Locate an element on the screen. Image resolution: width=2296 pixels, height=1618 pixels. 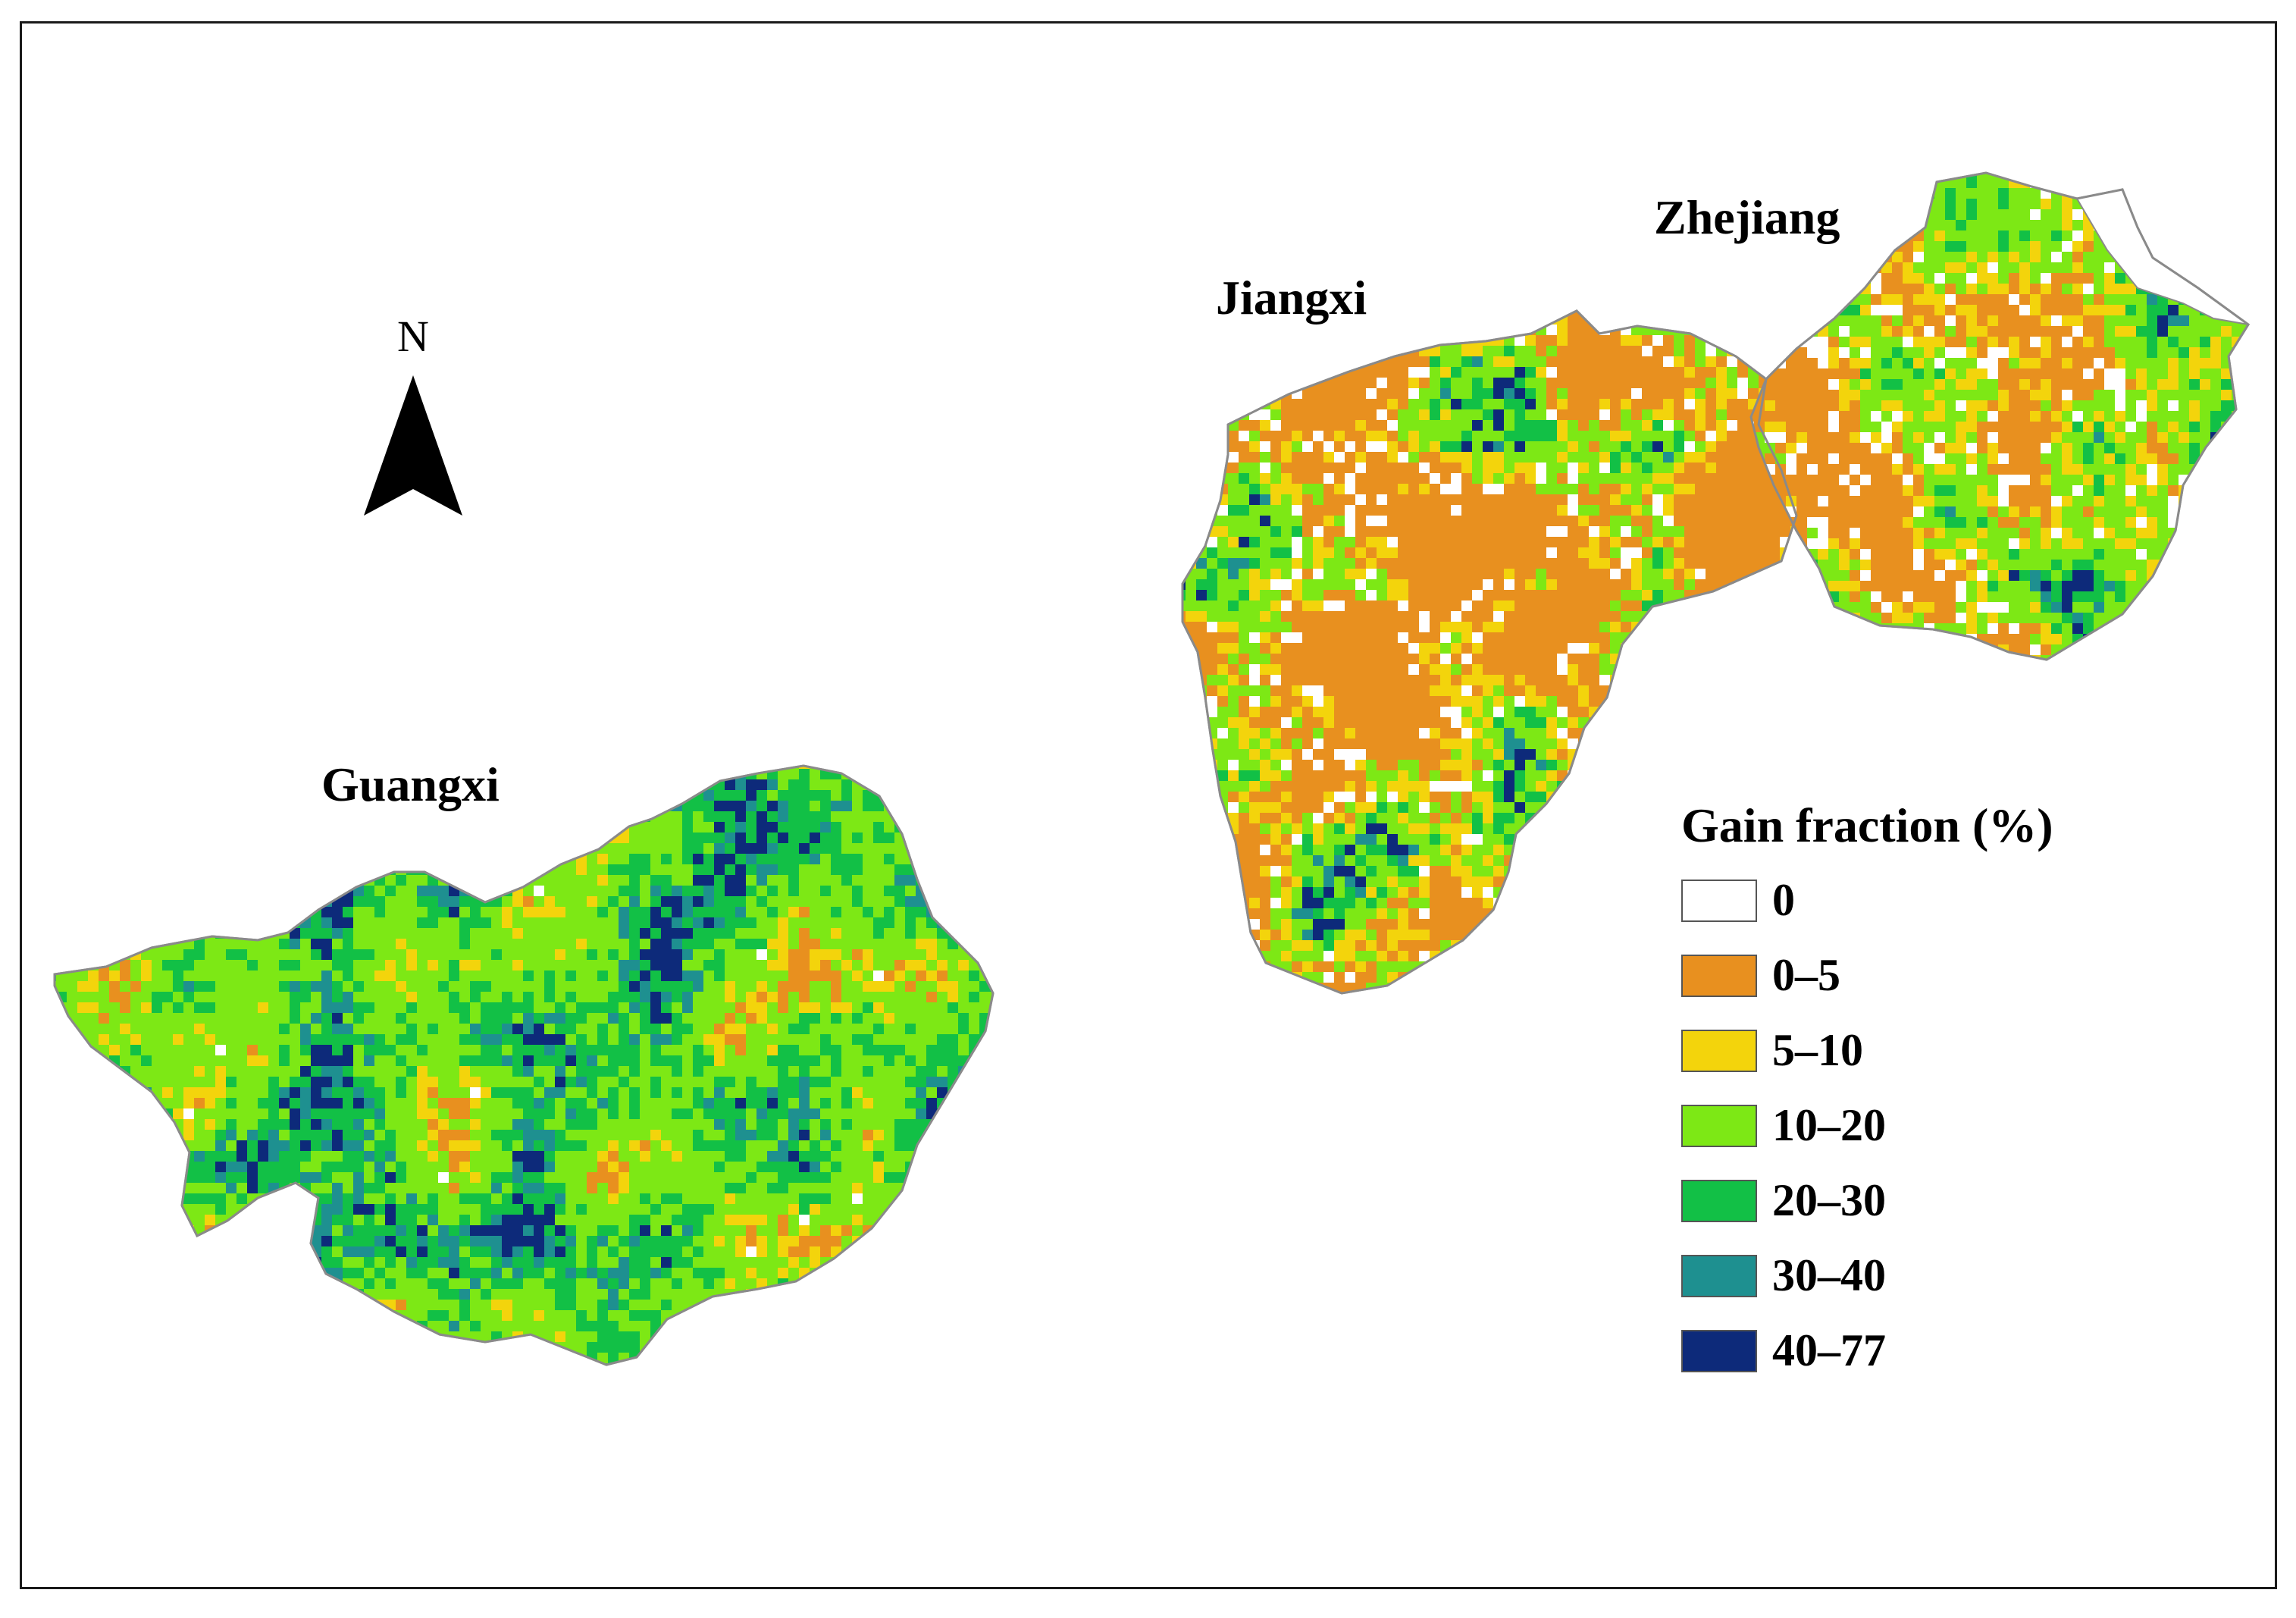
legend-item: 0–5 is located at coordinates (1867, 976).